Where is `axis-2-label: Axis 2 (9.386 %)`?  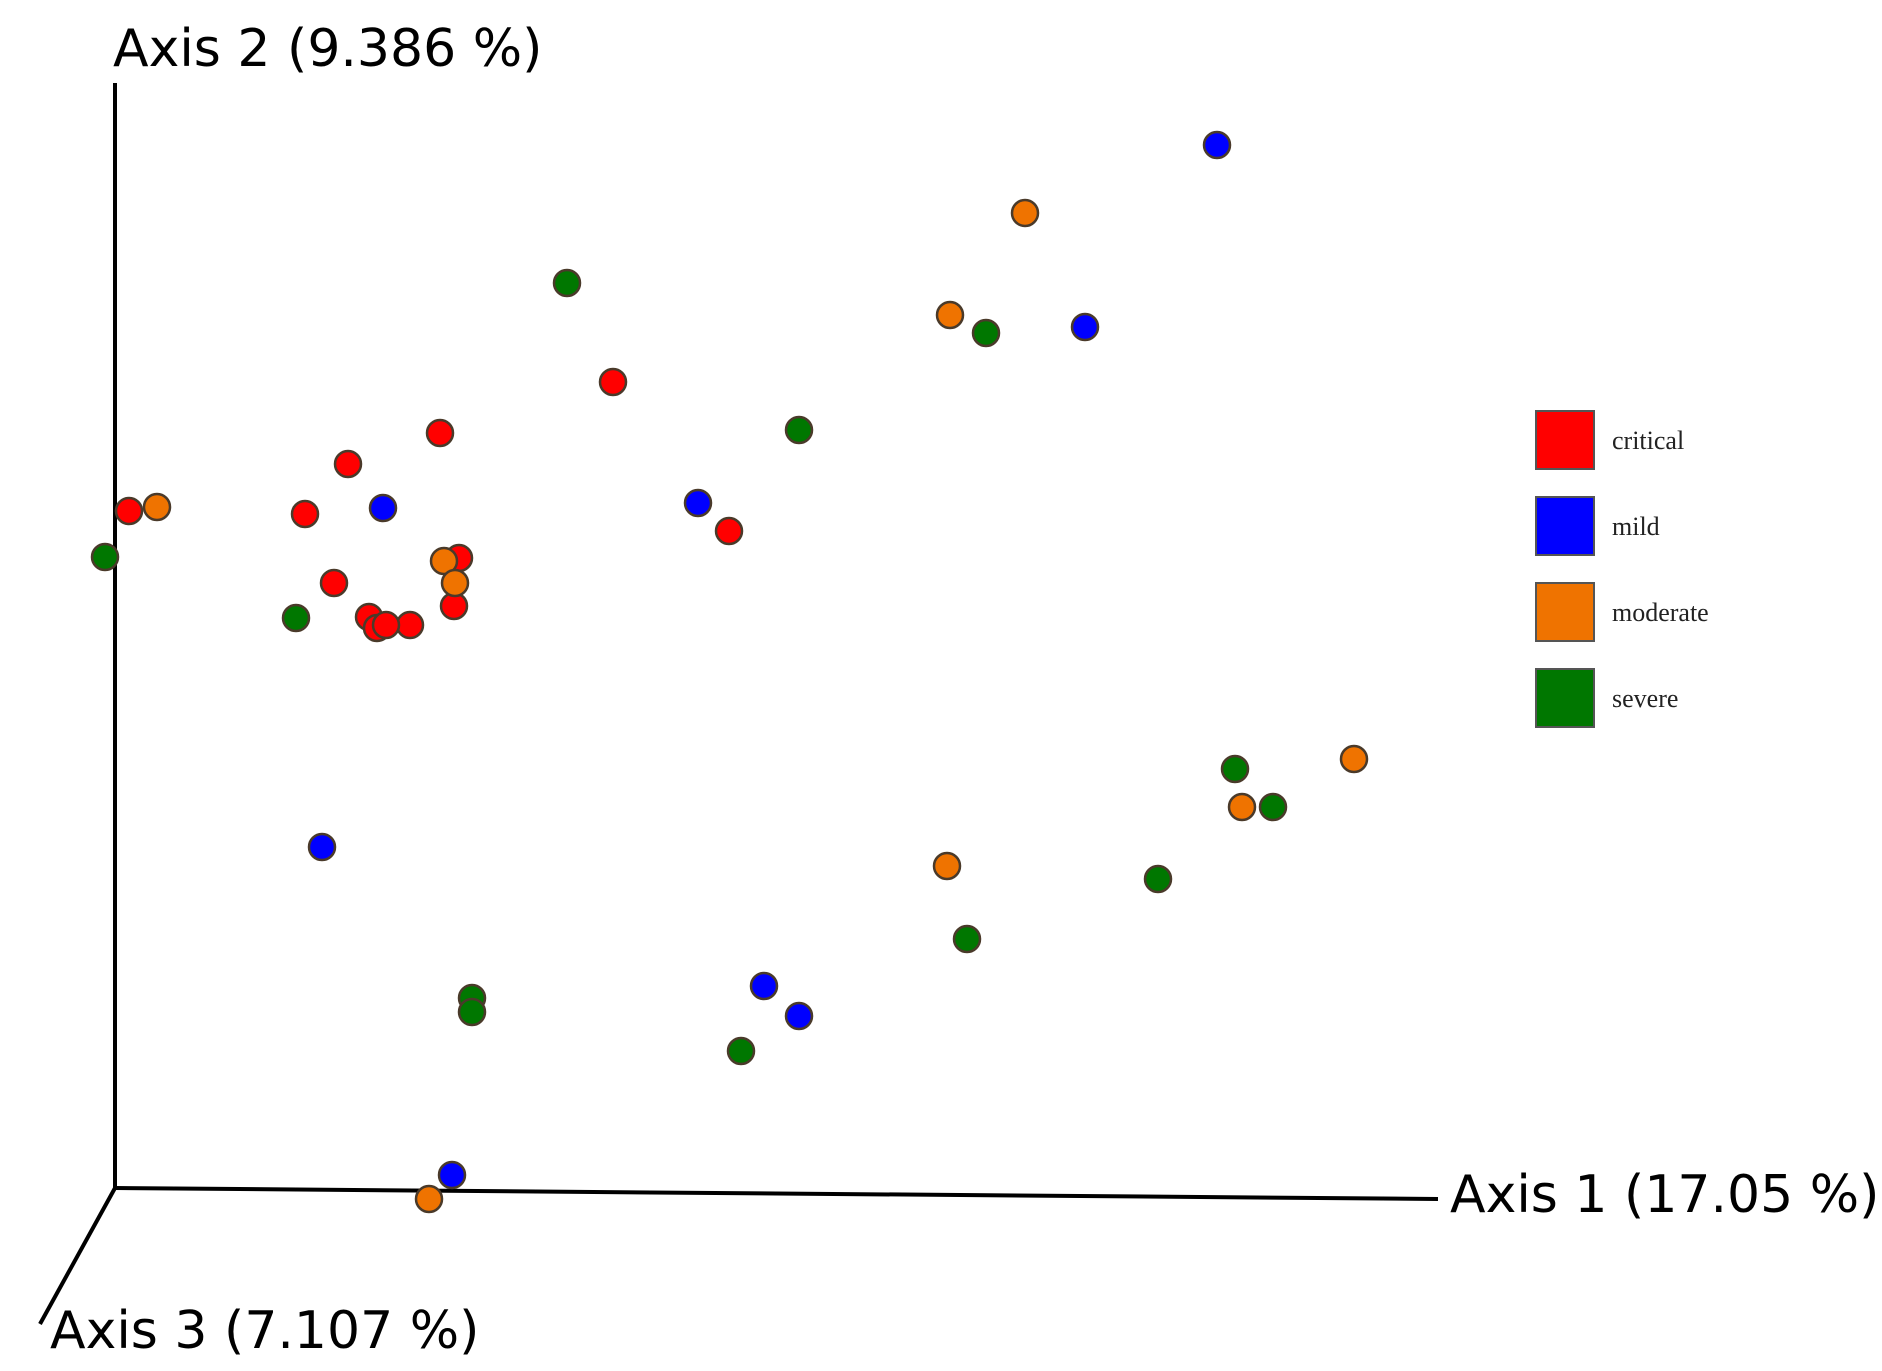
axis-2-label: Axis 2 (9.386 %) is located at coordinates (327, 49).